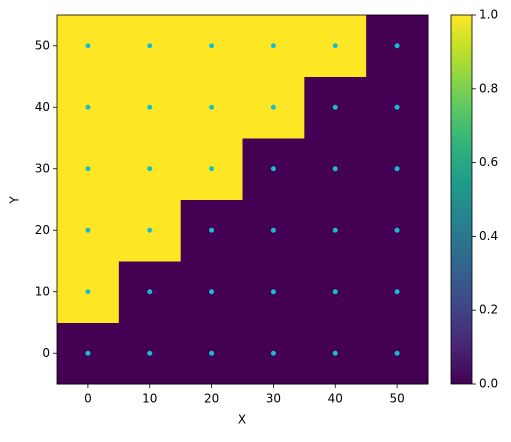 The image size is (511, 442). I want to click on colorbar-tick-label: 0.0, so click(488, 384).